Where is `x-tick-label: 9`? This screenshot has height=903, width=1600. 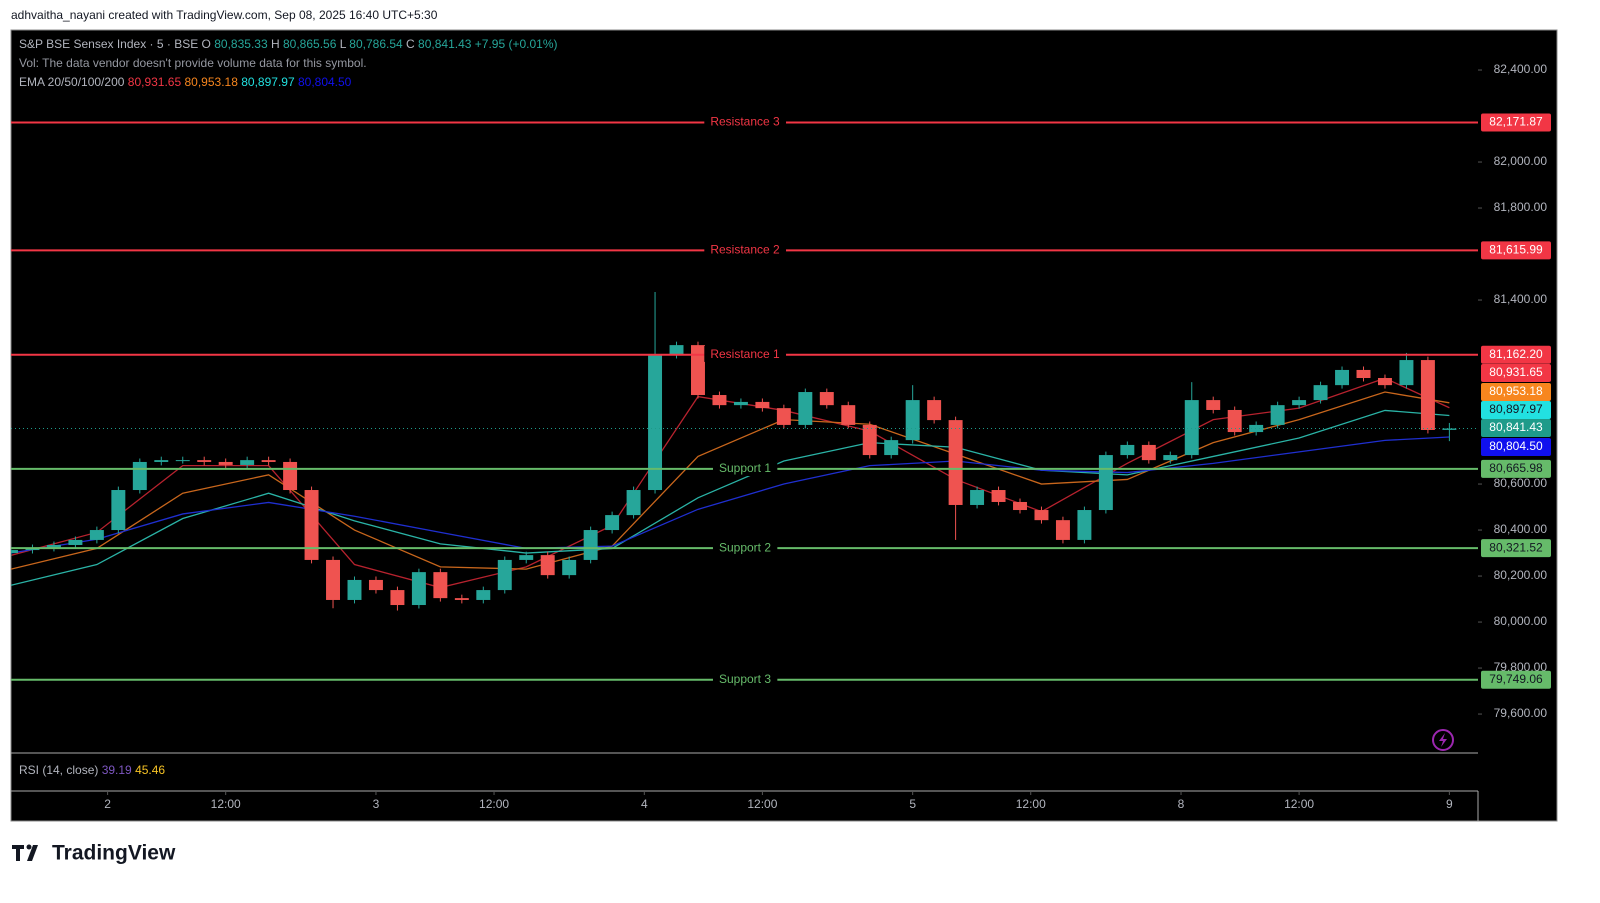
x-tick-label: 9 is located at coordinates (1449, 804).